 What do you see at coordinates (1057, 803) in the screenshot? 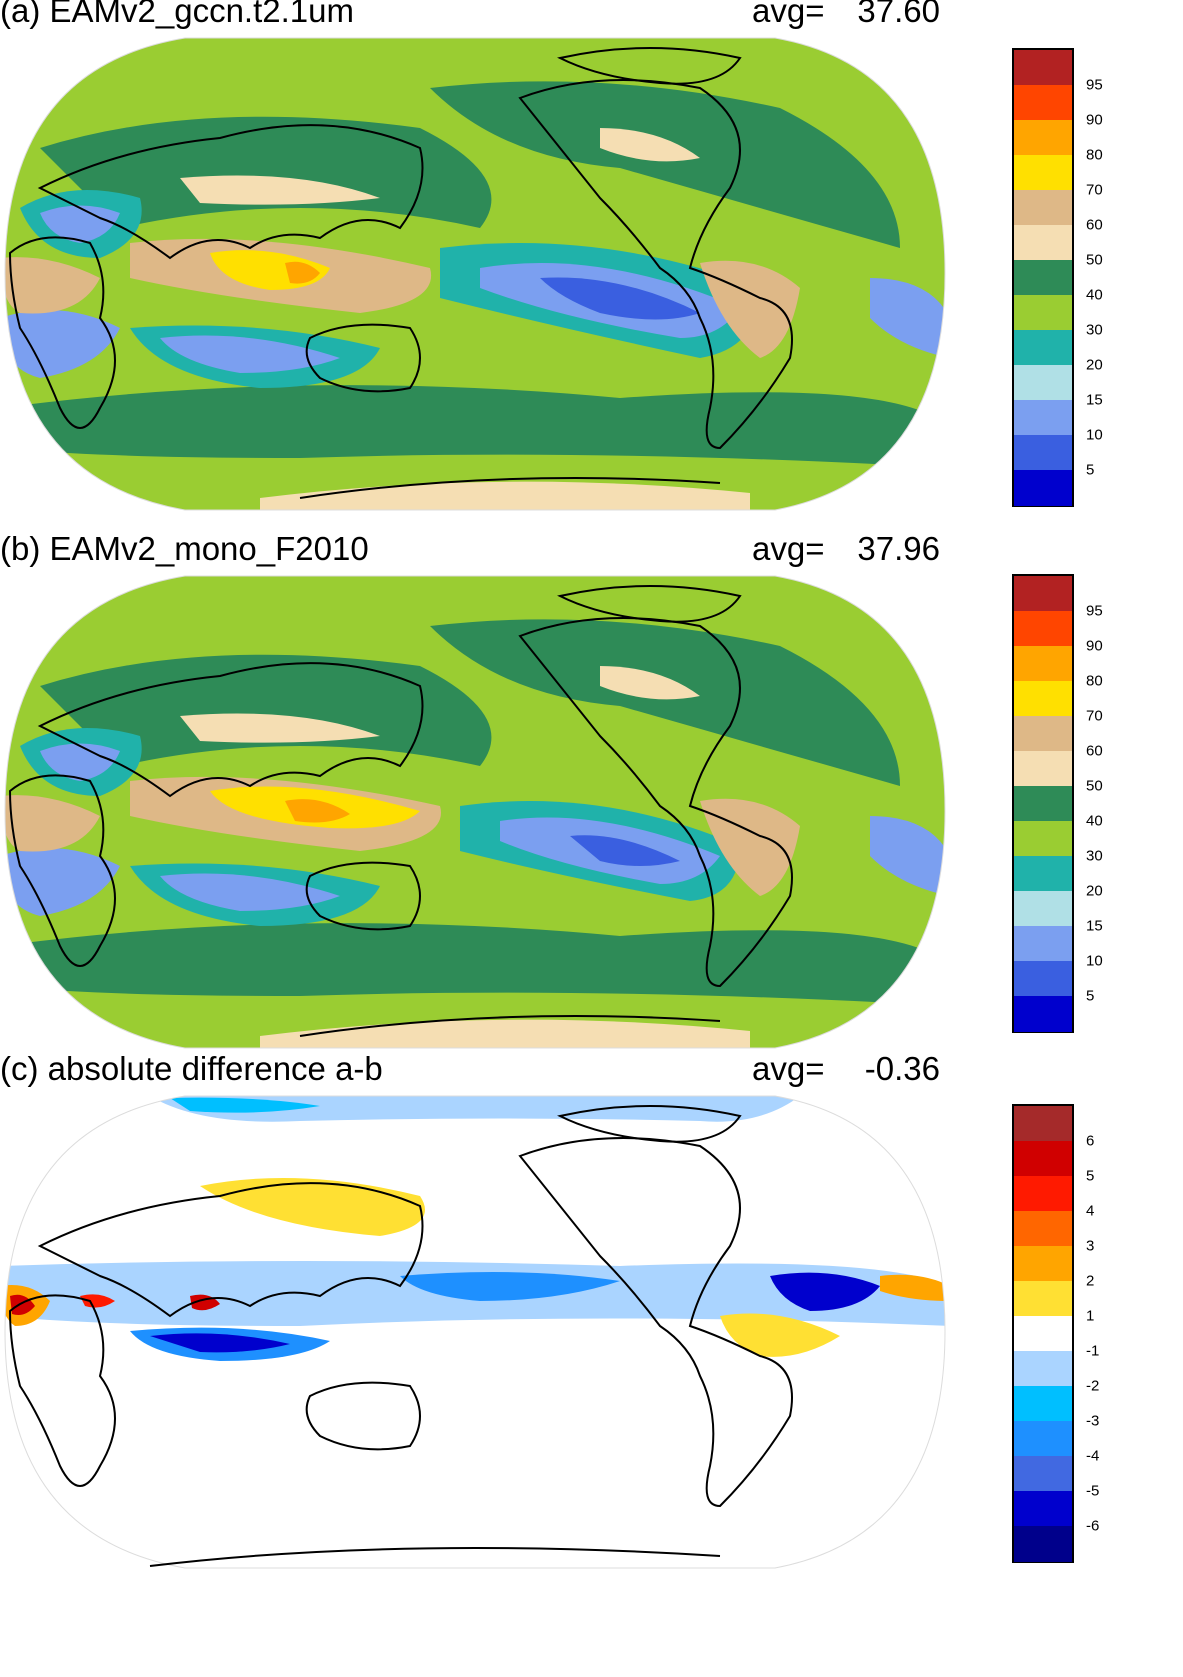
I see `colorbar: 95 90 80 70 60 50 40 30 20 15 10 5` at bounding box center [1057, 803].